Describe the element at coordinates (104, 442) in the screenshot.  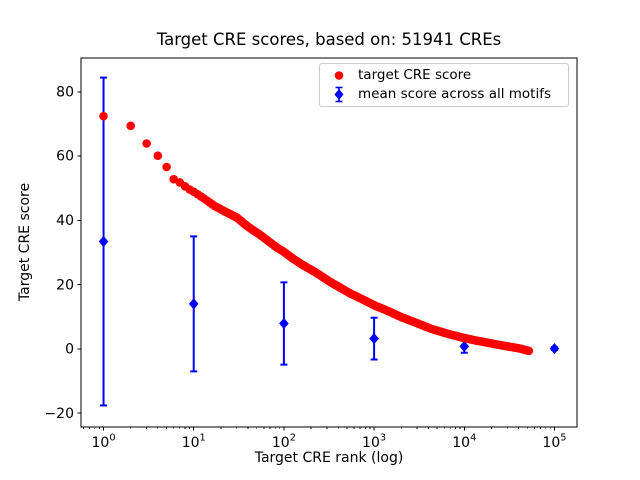
I see `x-tick-label: 10⁰` at that location.